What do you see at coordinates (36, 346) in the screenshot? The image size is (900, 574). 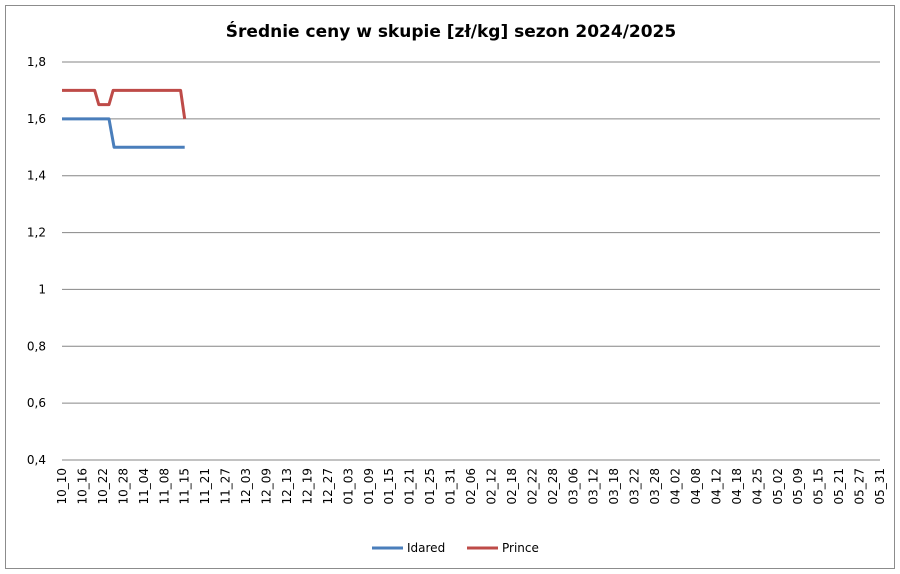 I see `y-tick-label: 0,8` at bounding box center [36, 346].